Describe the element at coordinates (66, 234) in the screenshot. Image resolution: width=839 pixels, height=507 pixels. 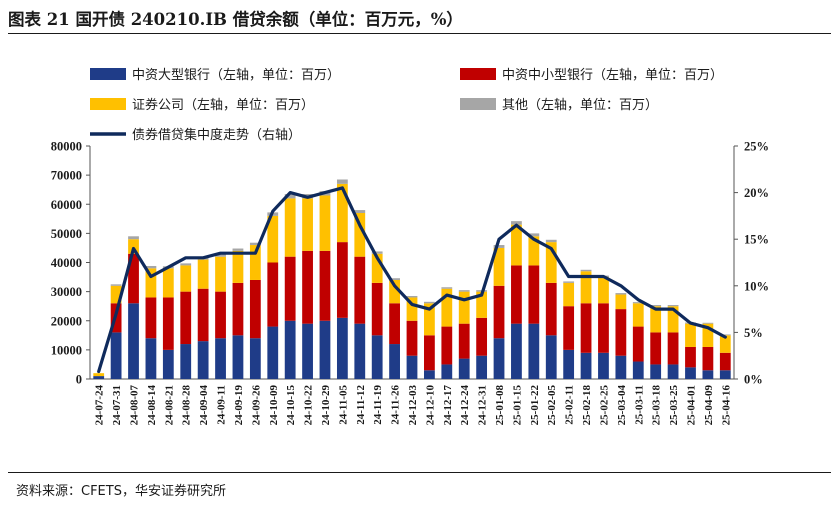
I see `left-tick-label: 50000` at that location.